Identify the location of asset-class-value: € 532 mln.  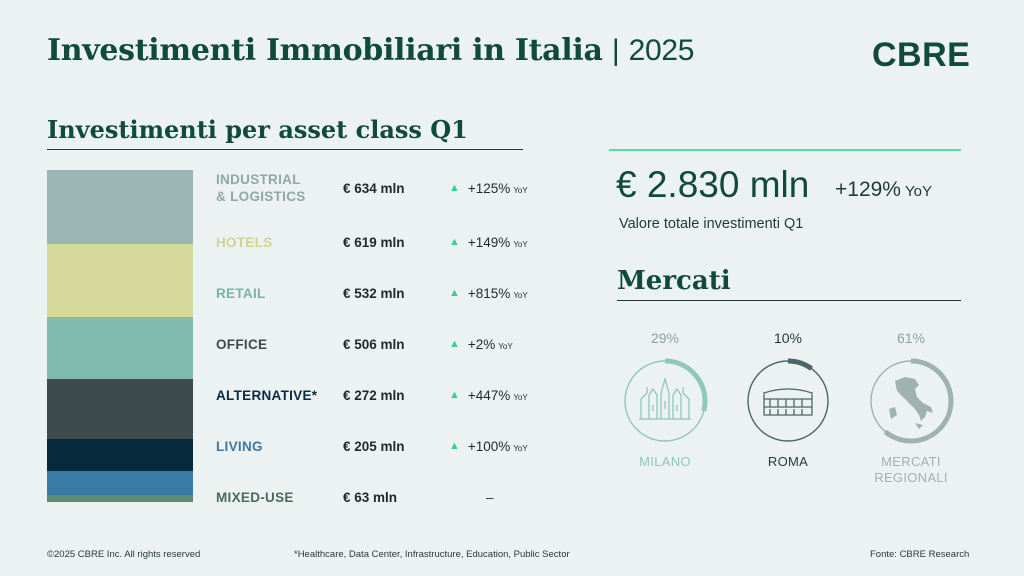
(374, 293).